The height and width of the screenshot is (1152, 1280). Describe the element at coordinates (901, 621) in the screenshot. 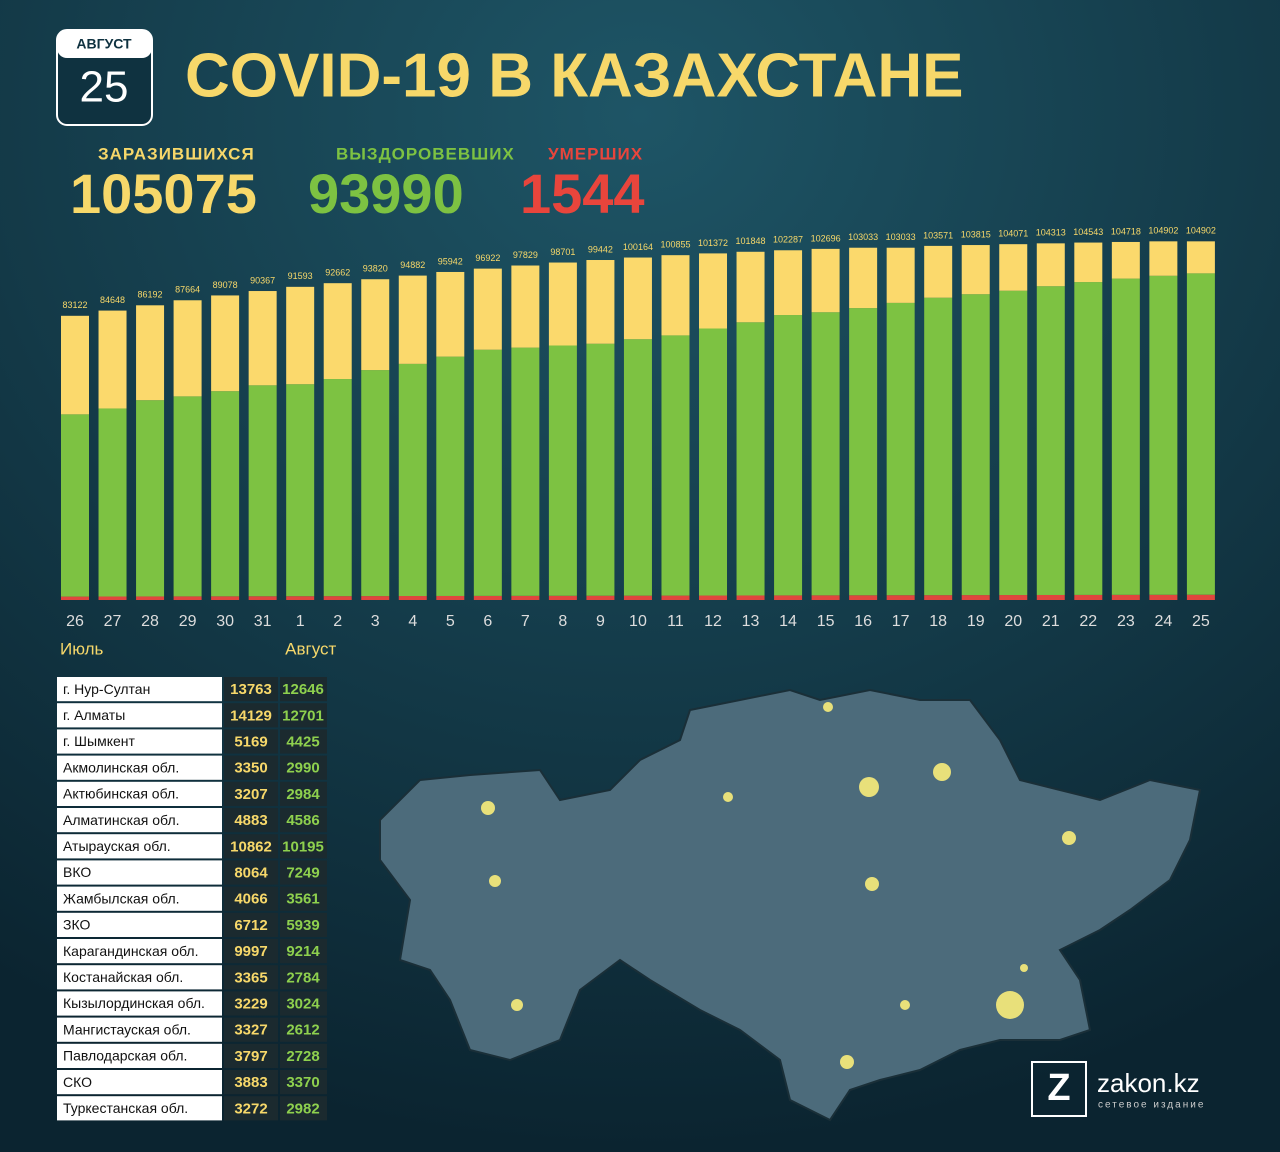

I see `x-tick-label: 17` at that location.